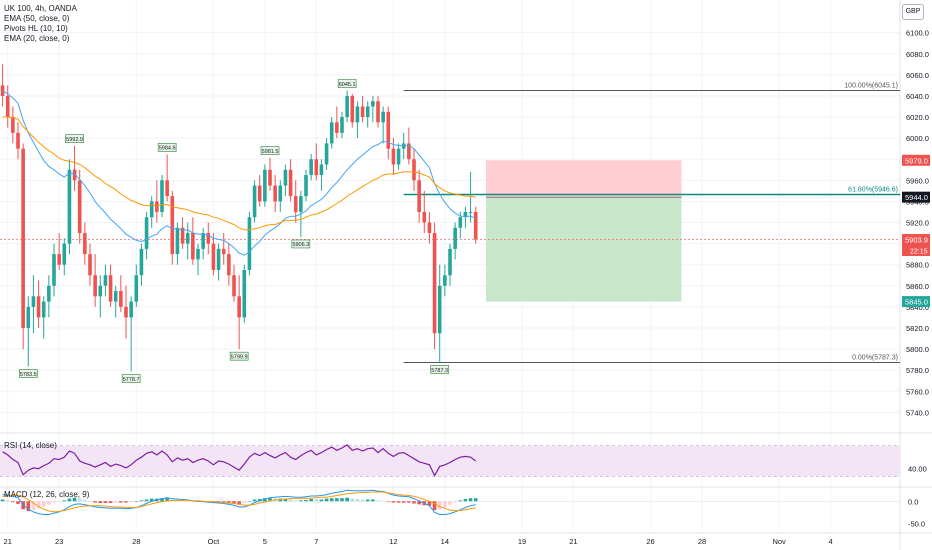  I want to click on time-axis-tick: Oct, so click(214, 541).